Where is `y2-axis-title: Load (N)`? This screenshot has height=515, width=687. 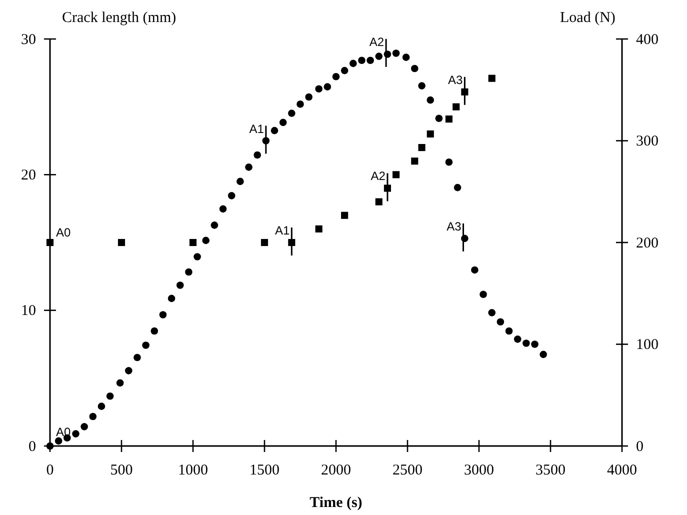
y2-axis-title: Load (N) is located at coordinates (588, 18).